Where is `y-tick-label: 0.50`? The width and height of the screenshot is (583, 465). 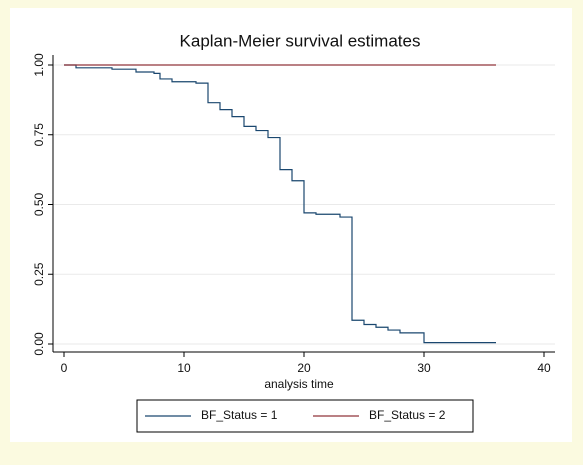 y-tick-label: 0.50 is located at coordinates (39, 204).